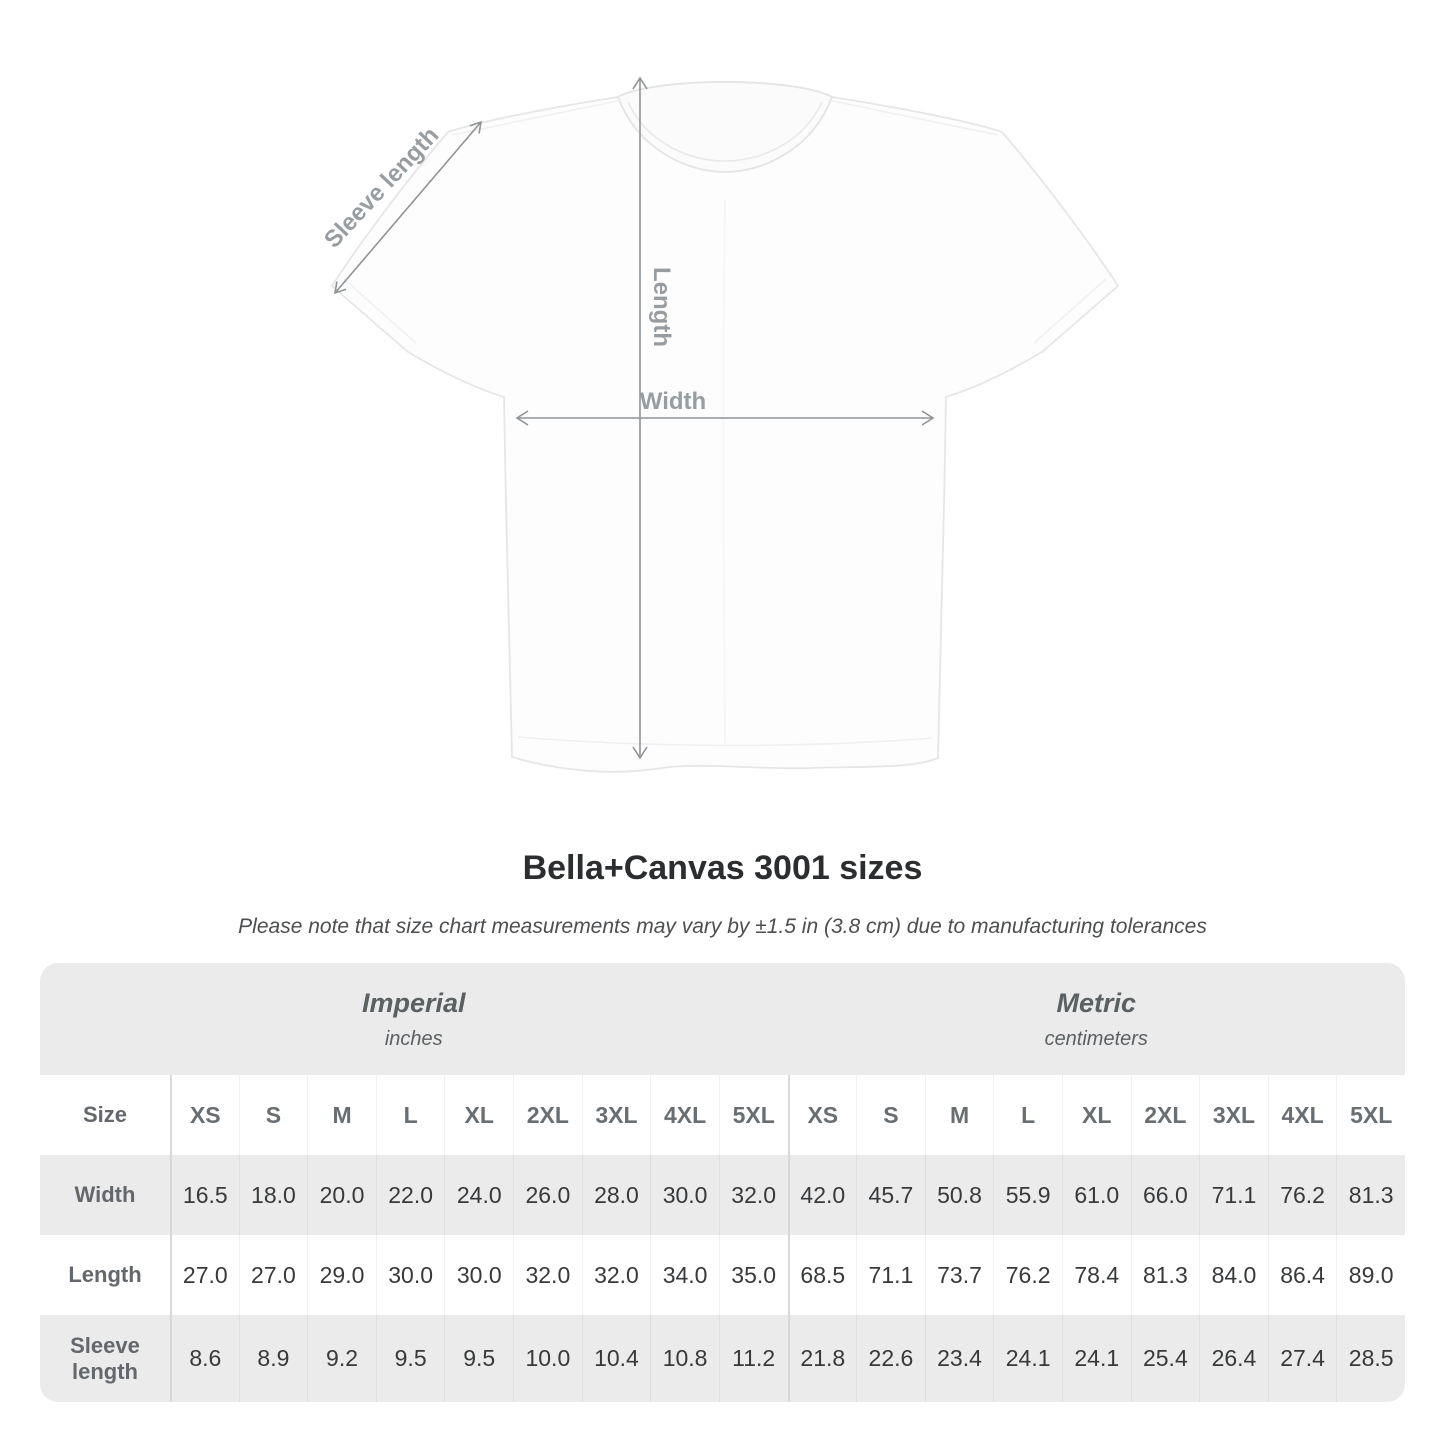  What do you see at coordinates (1302, 1358) in the screenshot?
I see `table-cell: 27.4` at bounding box center [1302, 1358].